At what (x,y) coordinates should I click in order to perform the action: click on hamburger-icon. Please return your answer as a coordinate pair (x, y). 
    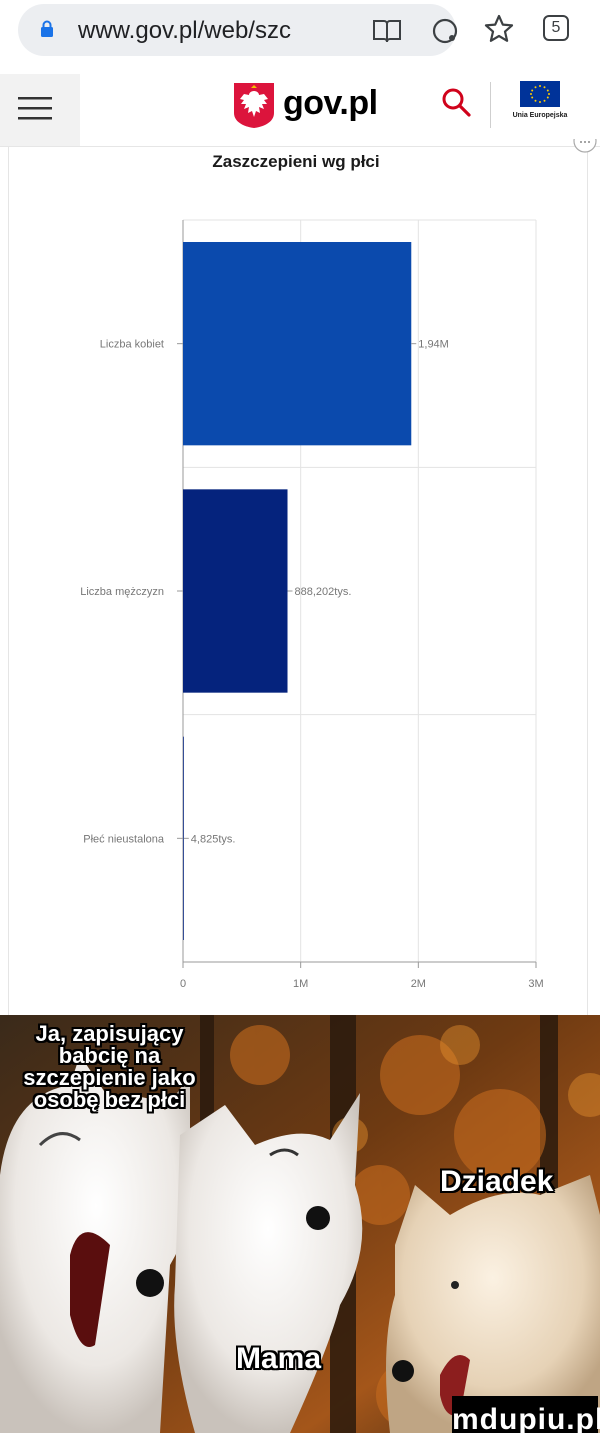
    Looking at the image, I should click on (35, 108).